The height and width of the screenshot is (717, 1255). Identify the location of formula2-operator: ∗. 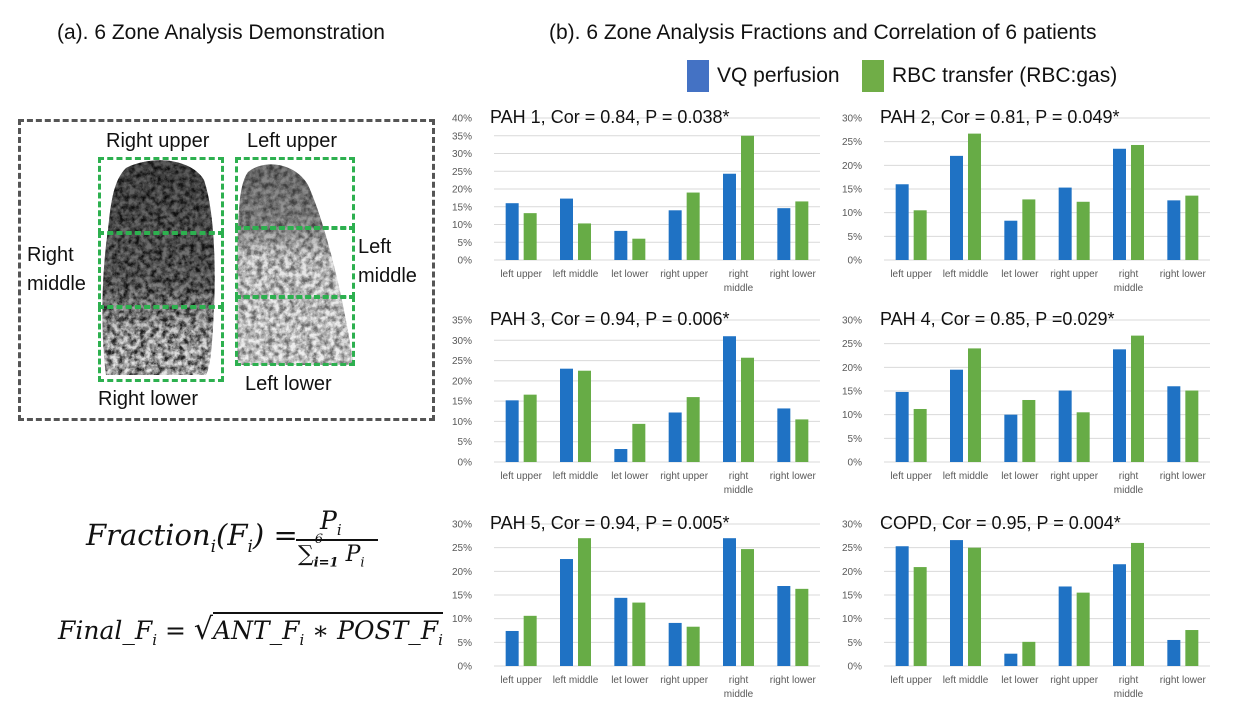
(321, 630).